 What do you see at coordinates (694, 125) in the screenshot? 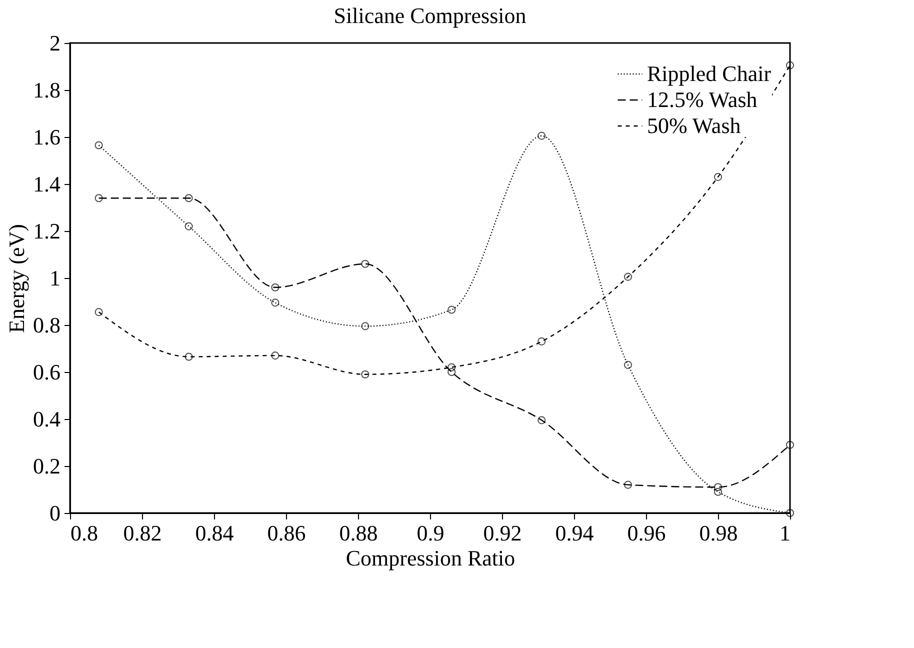
I see `legend-label: 50% Wash` at bounding box center [694, 125].